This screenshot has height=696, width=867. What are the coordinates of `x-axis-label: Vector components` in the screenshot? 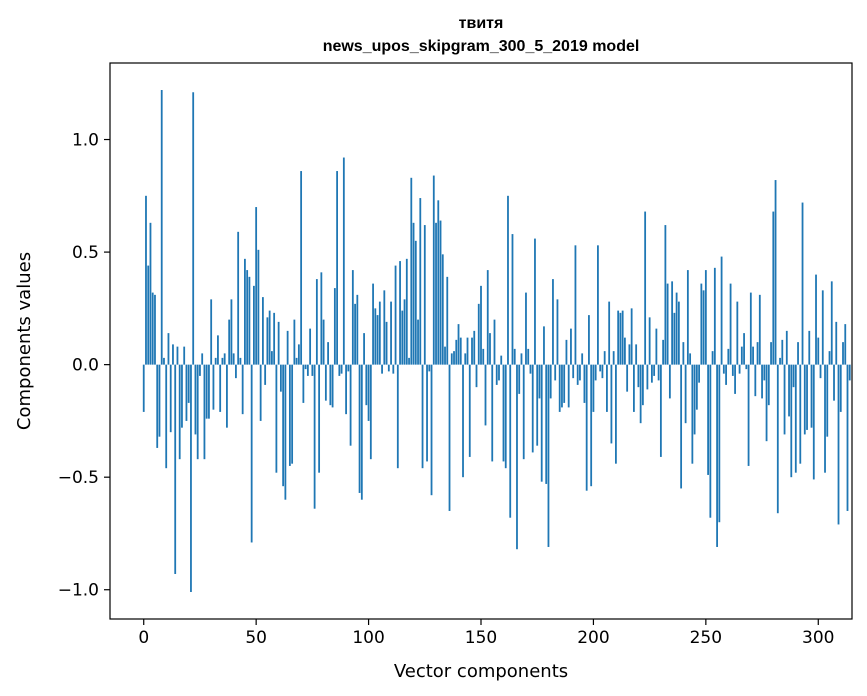 It's located at (481, 671).